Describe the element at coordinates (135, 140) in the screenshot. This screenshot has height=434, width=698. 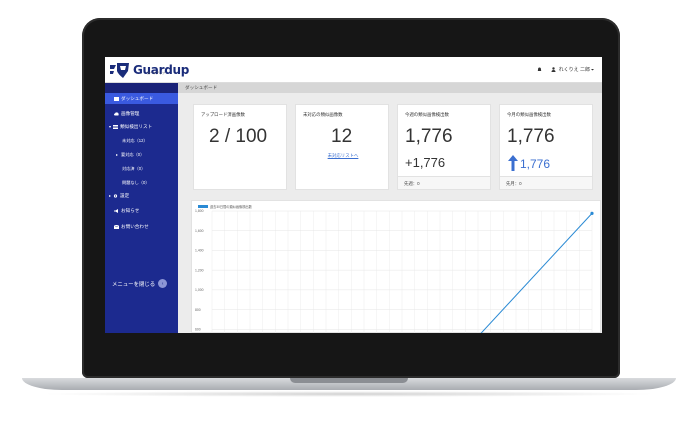
I see `sidebar-item-label: 未対応（12）` at that location.